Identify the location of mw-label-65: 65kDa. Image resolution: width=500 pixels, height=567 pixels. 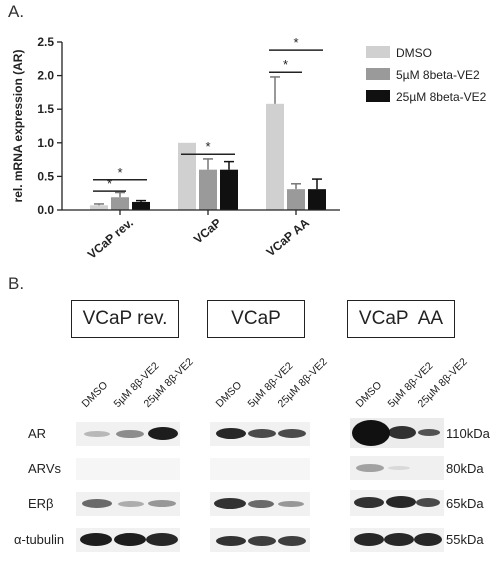
(465, 503).